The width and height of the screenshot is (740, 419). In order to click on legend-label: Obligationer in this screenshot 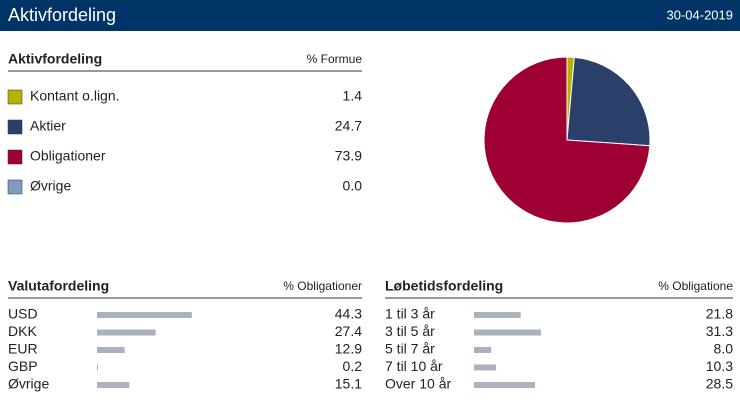, I will do `click(68, 156)`.